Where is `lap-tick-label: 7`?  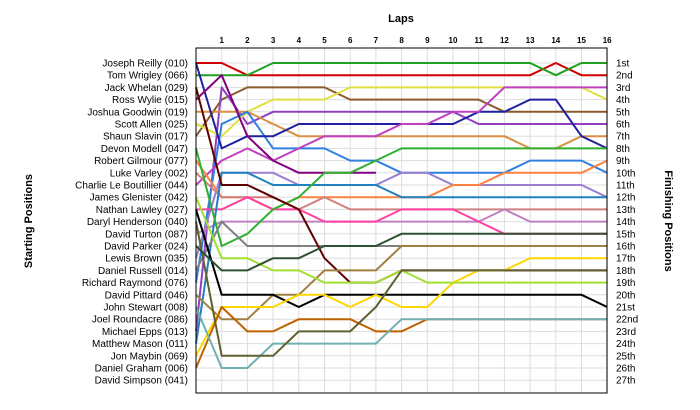
lap-tick-label: 7 is located at coordinates (376, 40).